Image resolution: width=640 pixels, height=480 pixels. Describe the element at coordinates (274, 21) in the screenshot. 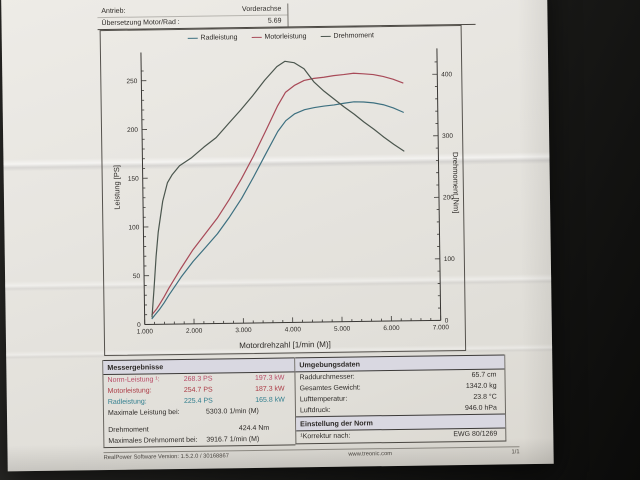

I see `header-value: 5.69` at that location.